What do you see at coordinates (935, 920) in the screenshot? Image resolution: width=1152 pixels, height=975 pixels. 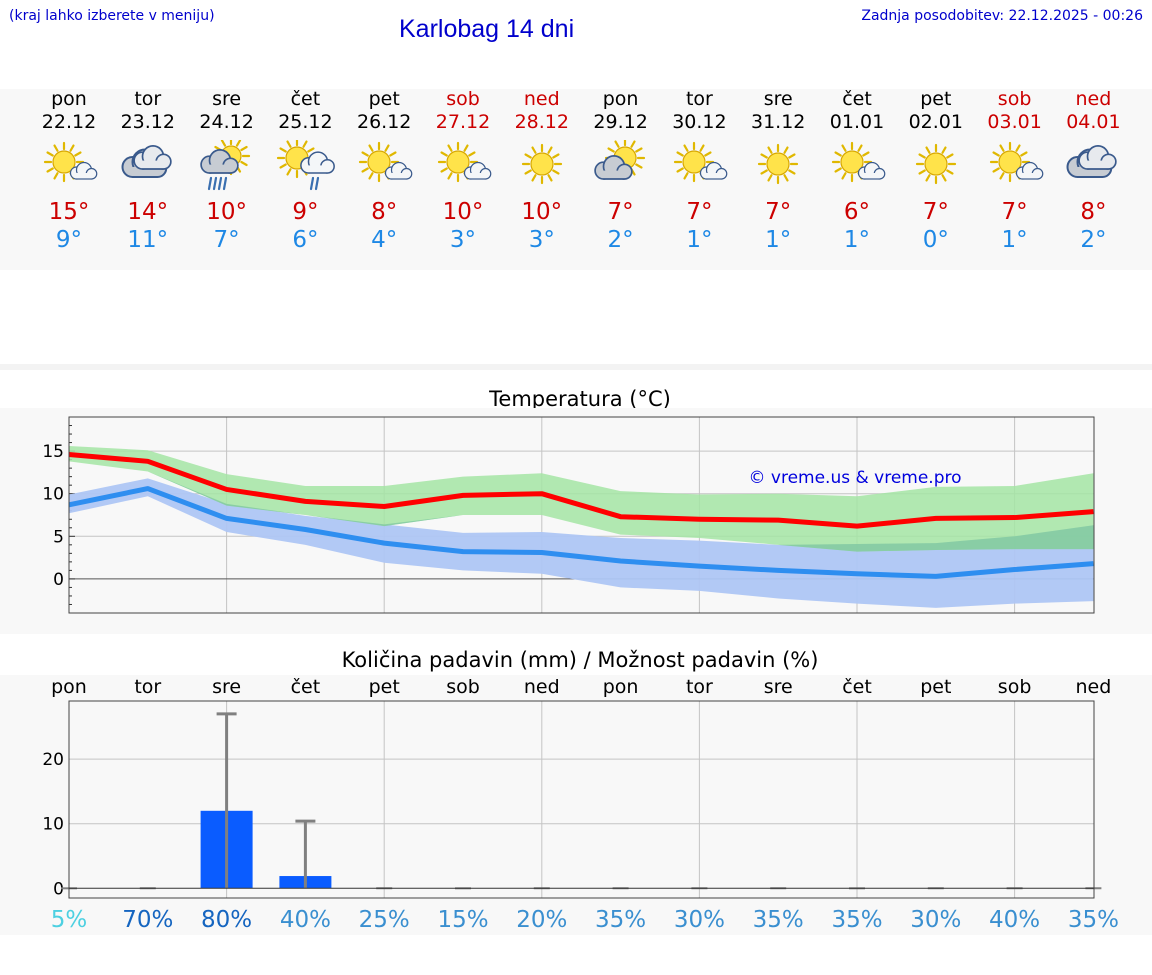 I see `precip-probability-label: 30%` at bounding box center [935, 920].